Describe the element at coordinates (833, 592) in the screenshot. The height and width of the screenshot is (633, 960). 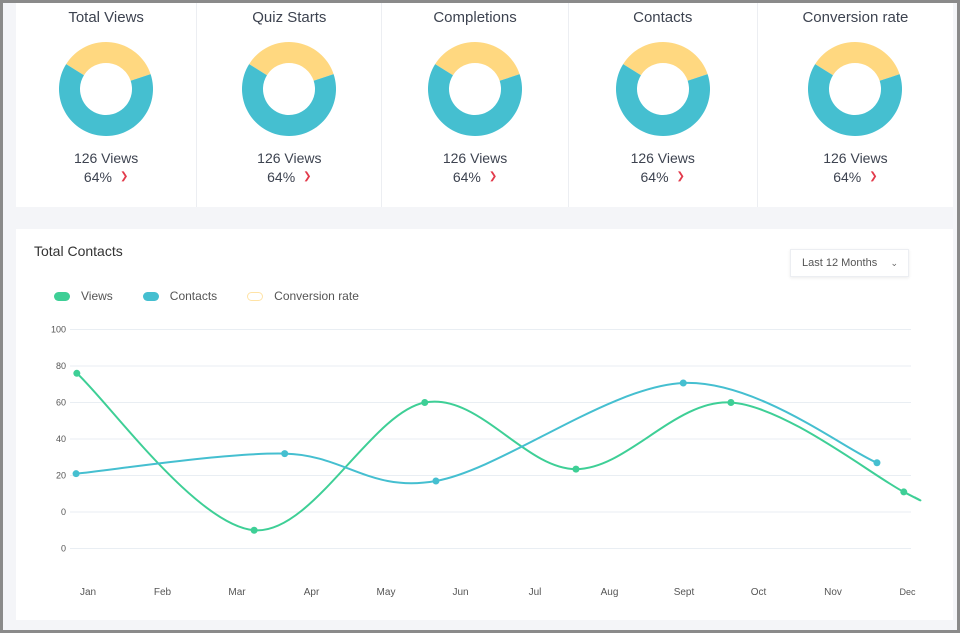
I see `x-tick-label: Nov` at that location.